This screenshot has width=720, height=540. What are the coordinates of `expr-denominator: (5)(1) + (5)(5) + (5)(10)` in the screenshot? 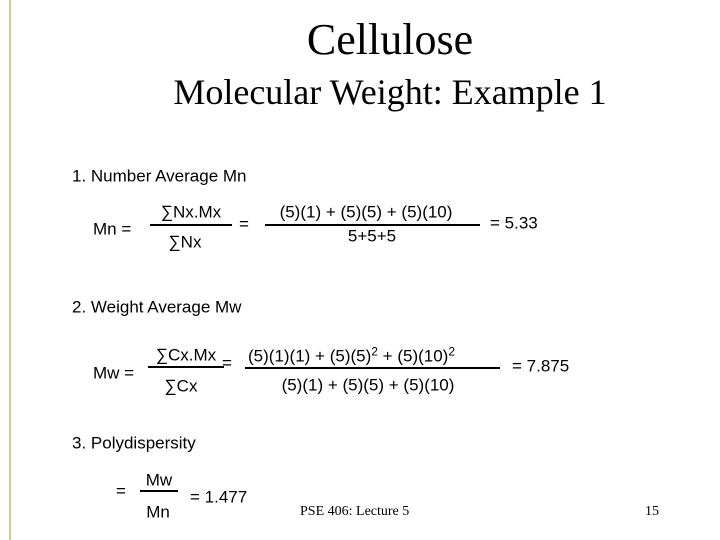 It's located at (368, 385).